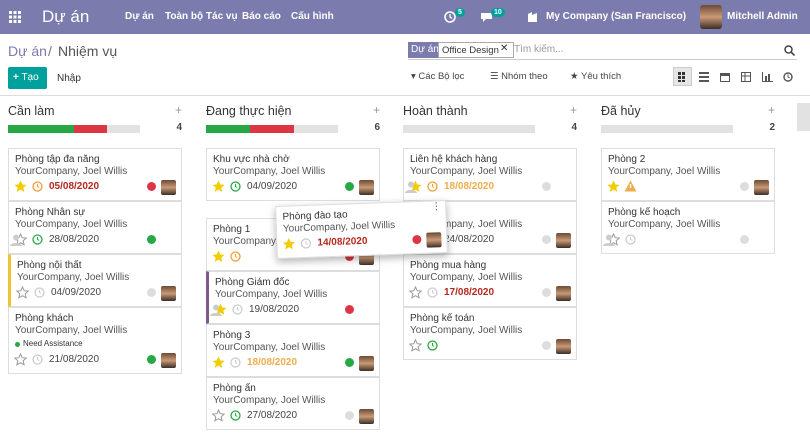 This screenshot has width=810, height=434. Describe the element at coordinates (688, 174) in the screenshot. I see `task-card: Phòng 2 YourCompany, Joel Willis` at that location.